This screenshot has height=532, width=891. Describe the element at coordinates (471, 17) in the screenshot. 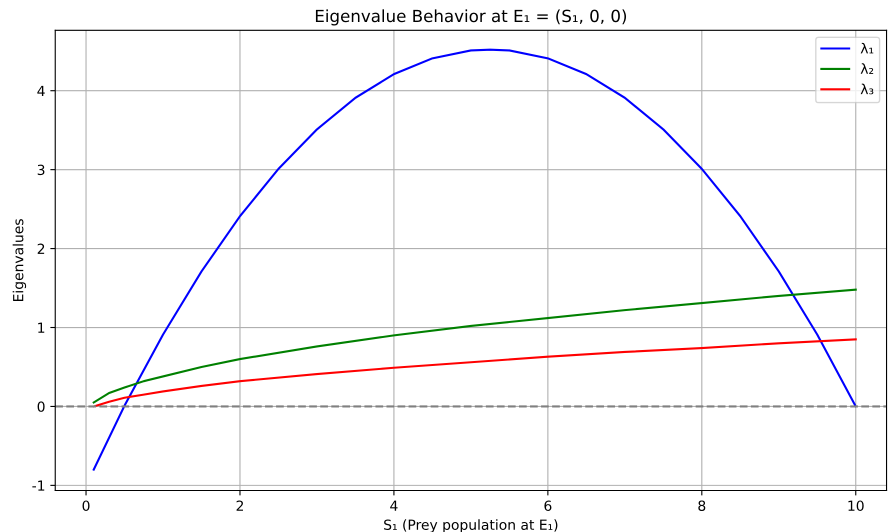

I see `chart-title: Eigenvalue Behavior at E₁ = (S₁, 0, 0)` at that location.